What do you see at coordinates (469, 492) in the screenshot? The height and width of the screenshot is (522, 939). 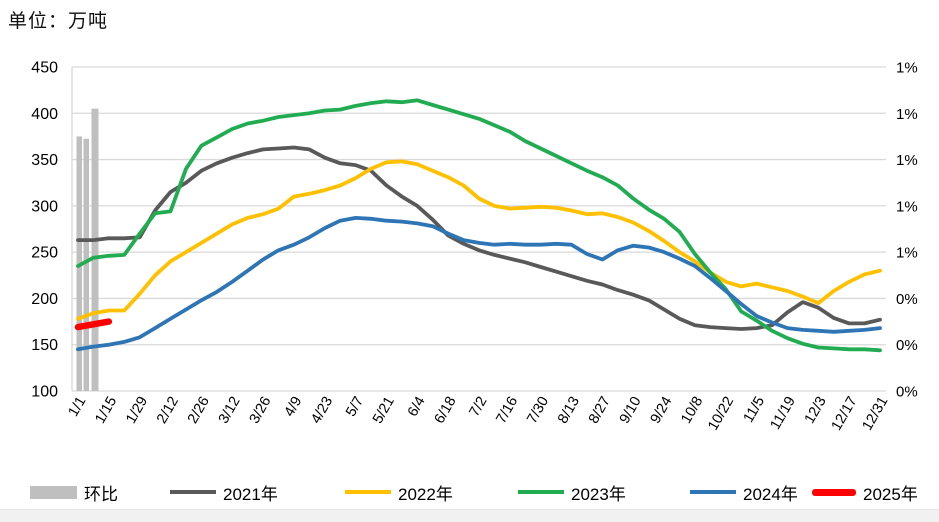 I see `legend: 环比 2021年 2022年 2023年 2024年 2025年` at bounding box center [469, 492].